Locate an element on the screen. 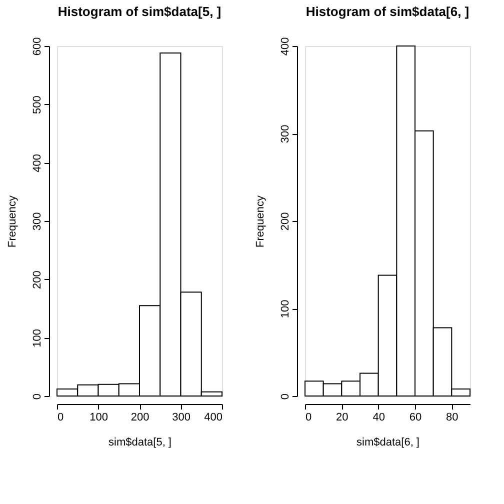 The image size is (504, 504). x-axis-title: sim$data[5, ] is located at coordinates (140, 442).